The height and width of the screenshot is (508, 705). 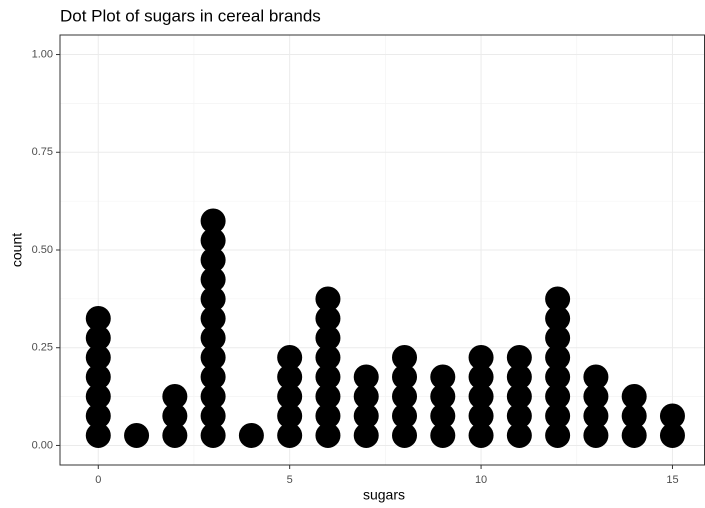 I want to click on x-axis-title: sugars, so click(x=384, y=495).